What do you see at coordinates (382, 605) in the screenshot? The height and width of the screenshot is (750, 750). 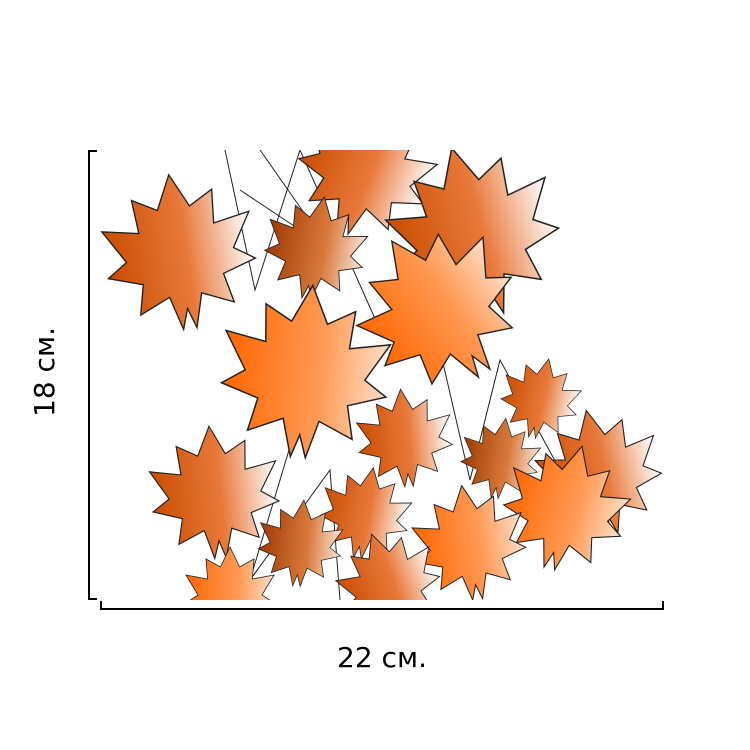 I see `width-bracket` at bounding box center [382, 605].